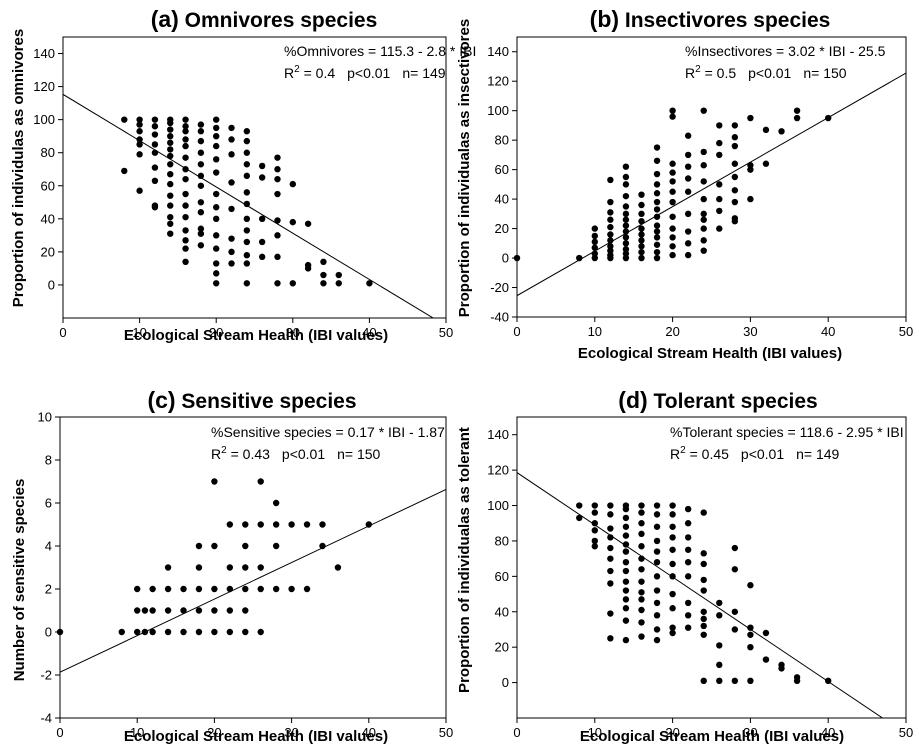  I want to click on panel-a-y-tick-label: 80, so click(48, 152).